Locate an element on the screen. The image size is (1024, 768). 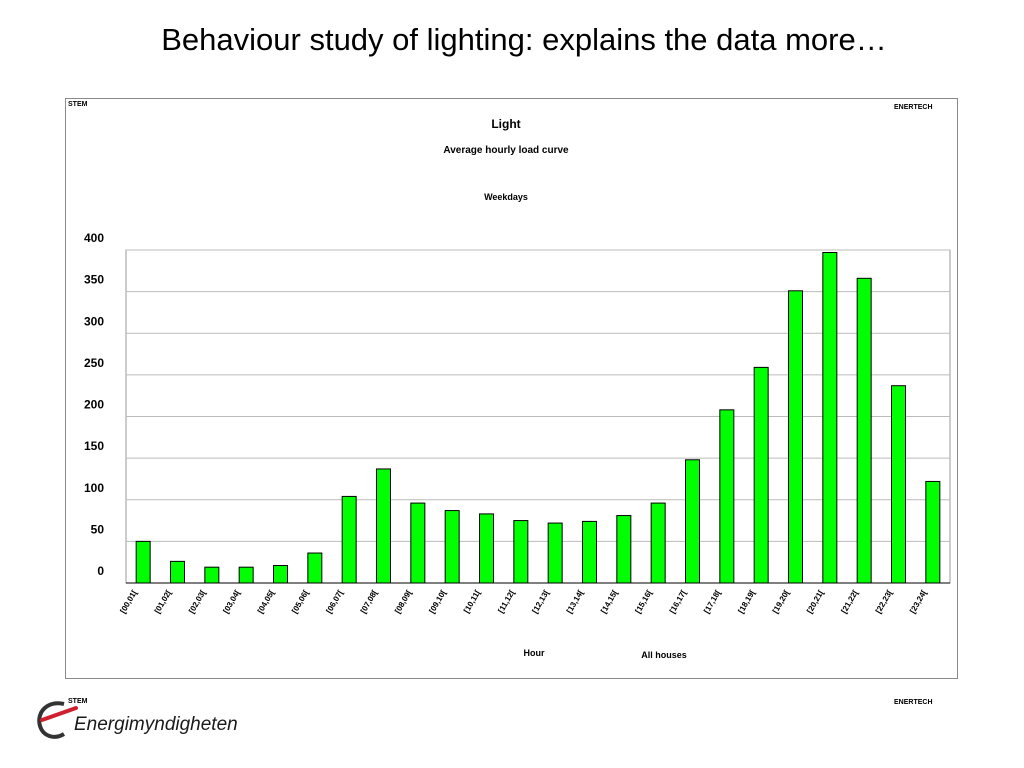
x-tick-label: [16,17[ is located at coordinates (678, 601).